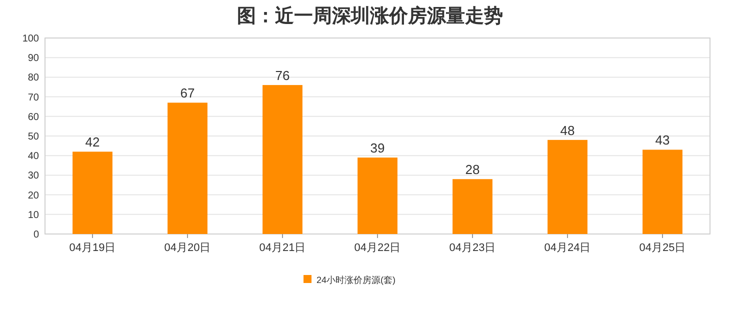 The width and height of the screenshot is (740, 312). Describe the element at coordinates (34, 98) in the screenshot. I see `y-tick-label: 70` at that location.